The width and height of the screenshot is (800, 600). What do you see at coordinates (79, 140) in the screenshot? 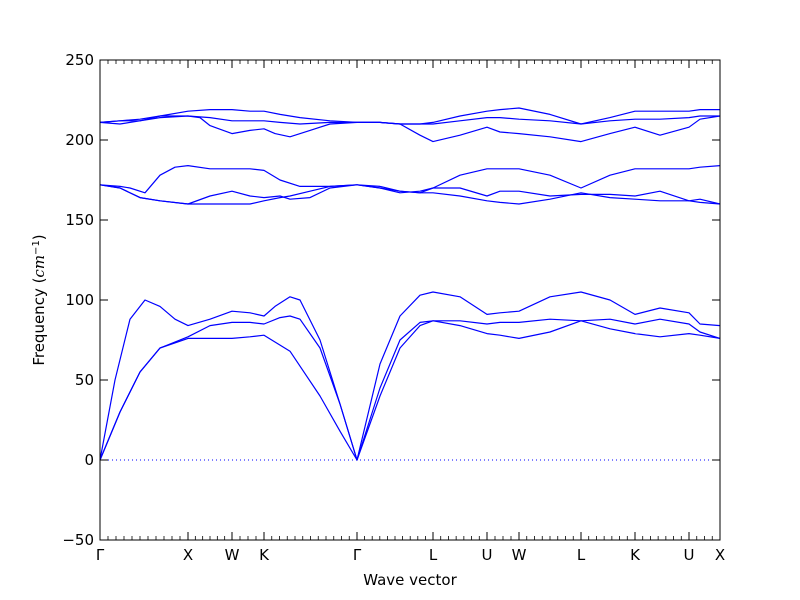
I see `y-tick-label: 200` at bounding box center [79, 140].